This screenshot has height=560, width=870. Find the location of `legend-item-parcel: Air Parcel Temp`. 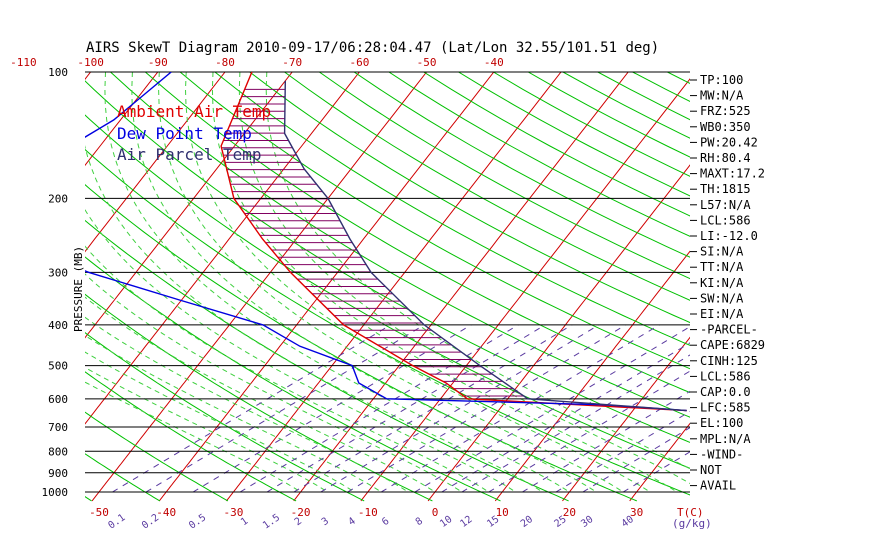

legend-item-parcel: Air Parcel Temp is located at coordinates (189, 154).